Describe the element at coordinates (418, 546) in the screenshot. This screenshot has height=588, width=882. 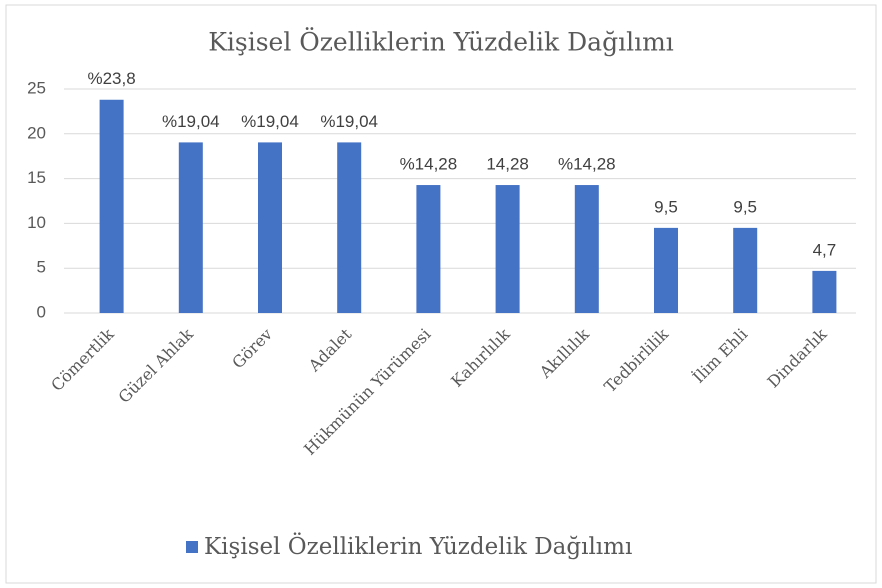
I see `legend-label: Kişisel Özelliklerin Yüzdelik Dağılımı` at that location.